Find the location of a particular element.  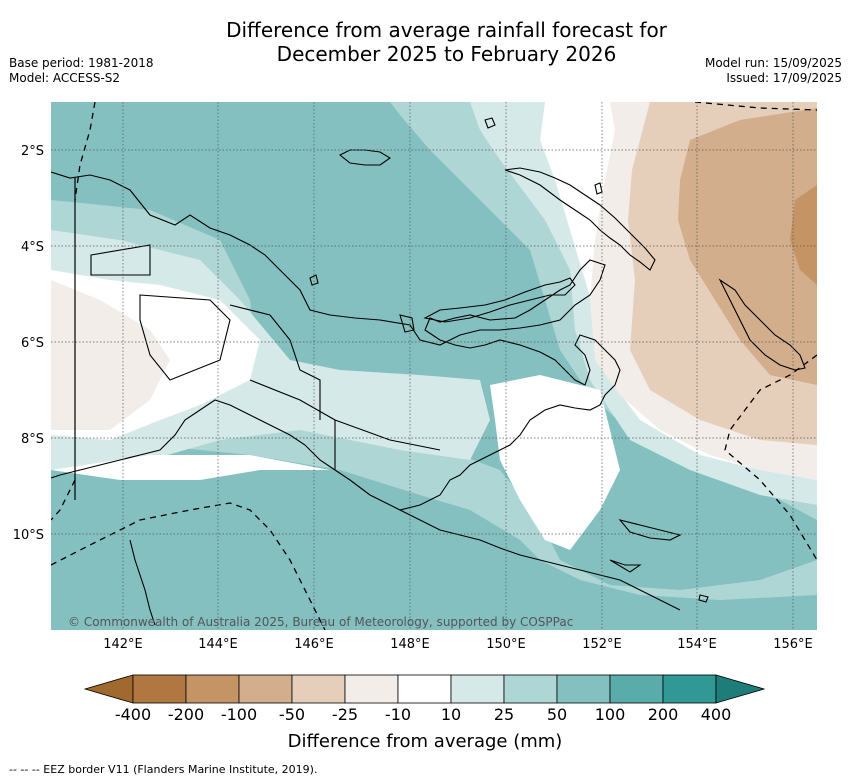

colorbar-tick-label: -10 is located at coordinates (398, 714).